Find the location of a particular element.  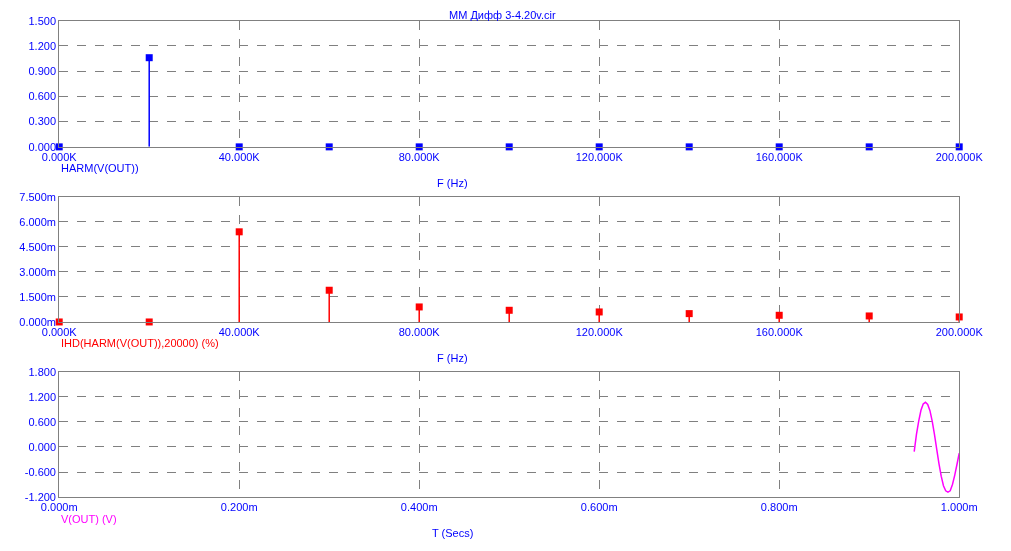

series-label: HARM(V(OUT)) is located at coordinates (100, 168).